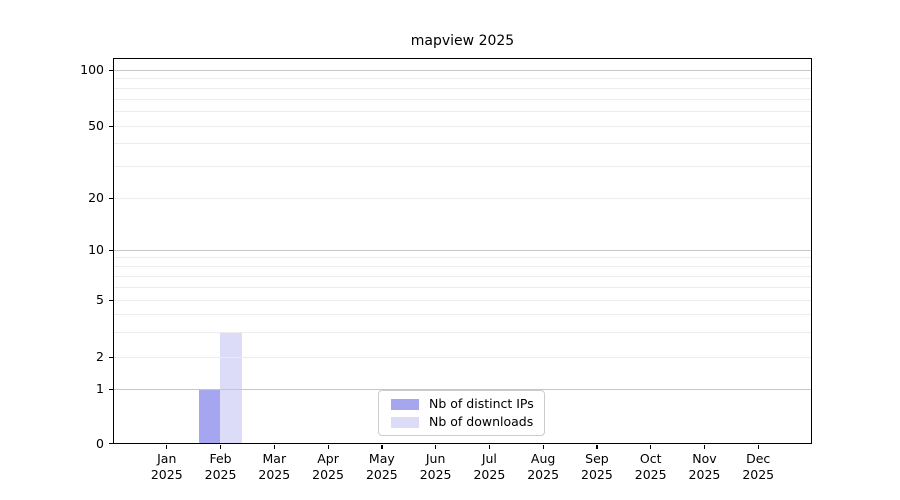 The height and width of the screenshot is (500, 900). What do you see at coordinates (96, 249) in the screenshot?
I see `y-tick-label: 10` at bounding box center [96, 249].